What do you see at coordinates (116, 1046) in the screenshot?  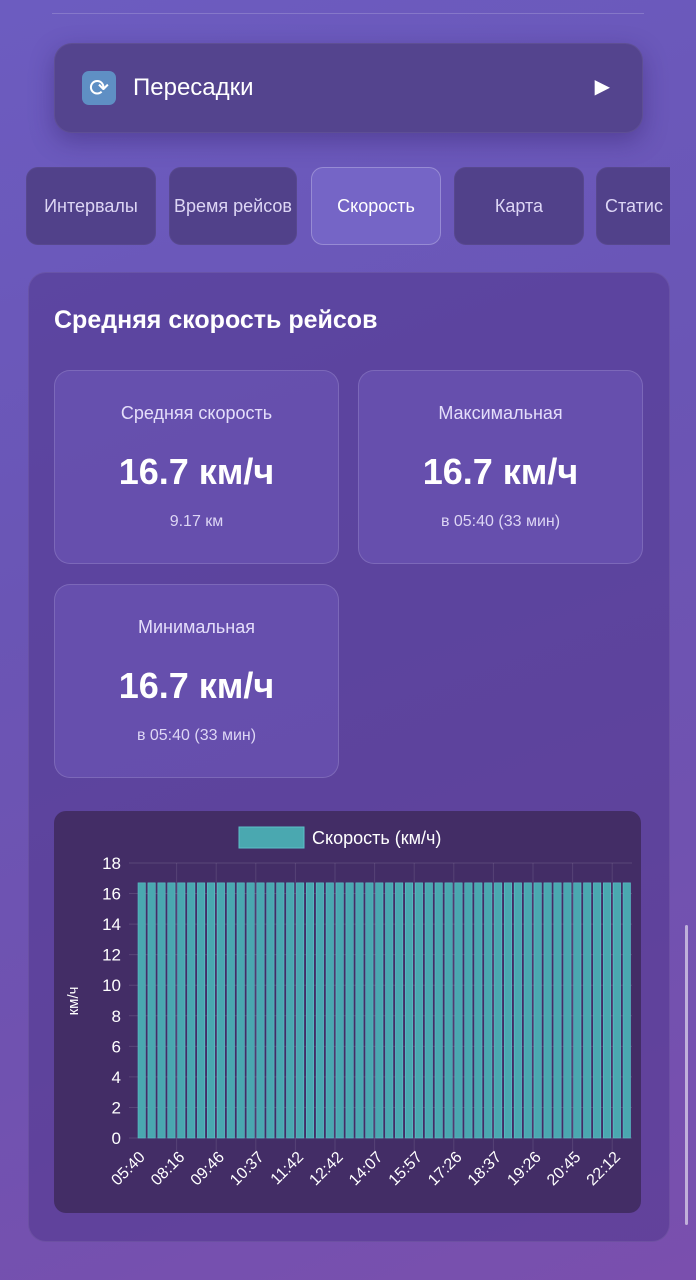 I see `y-tick-label: 6` at bounding box center [116, 1046].